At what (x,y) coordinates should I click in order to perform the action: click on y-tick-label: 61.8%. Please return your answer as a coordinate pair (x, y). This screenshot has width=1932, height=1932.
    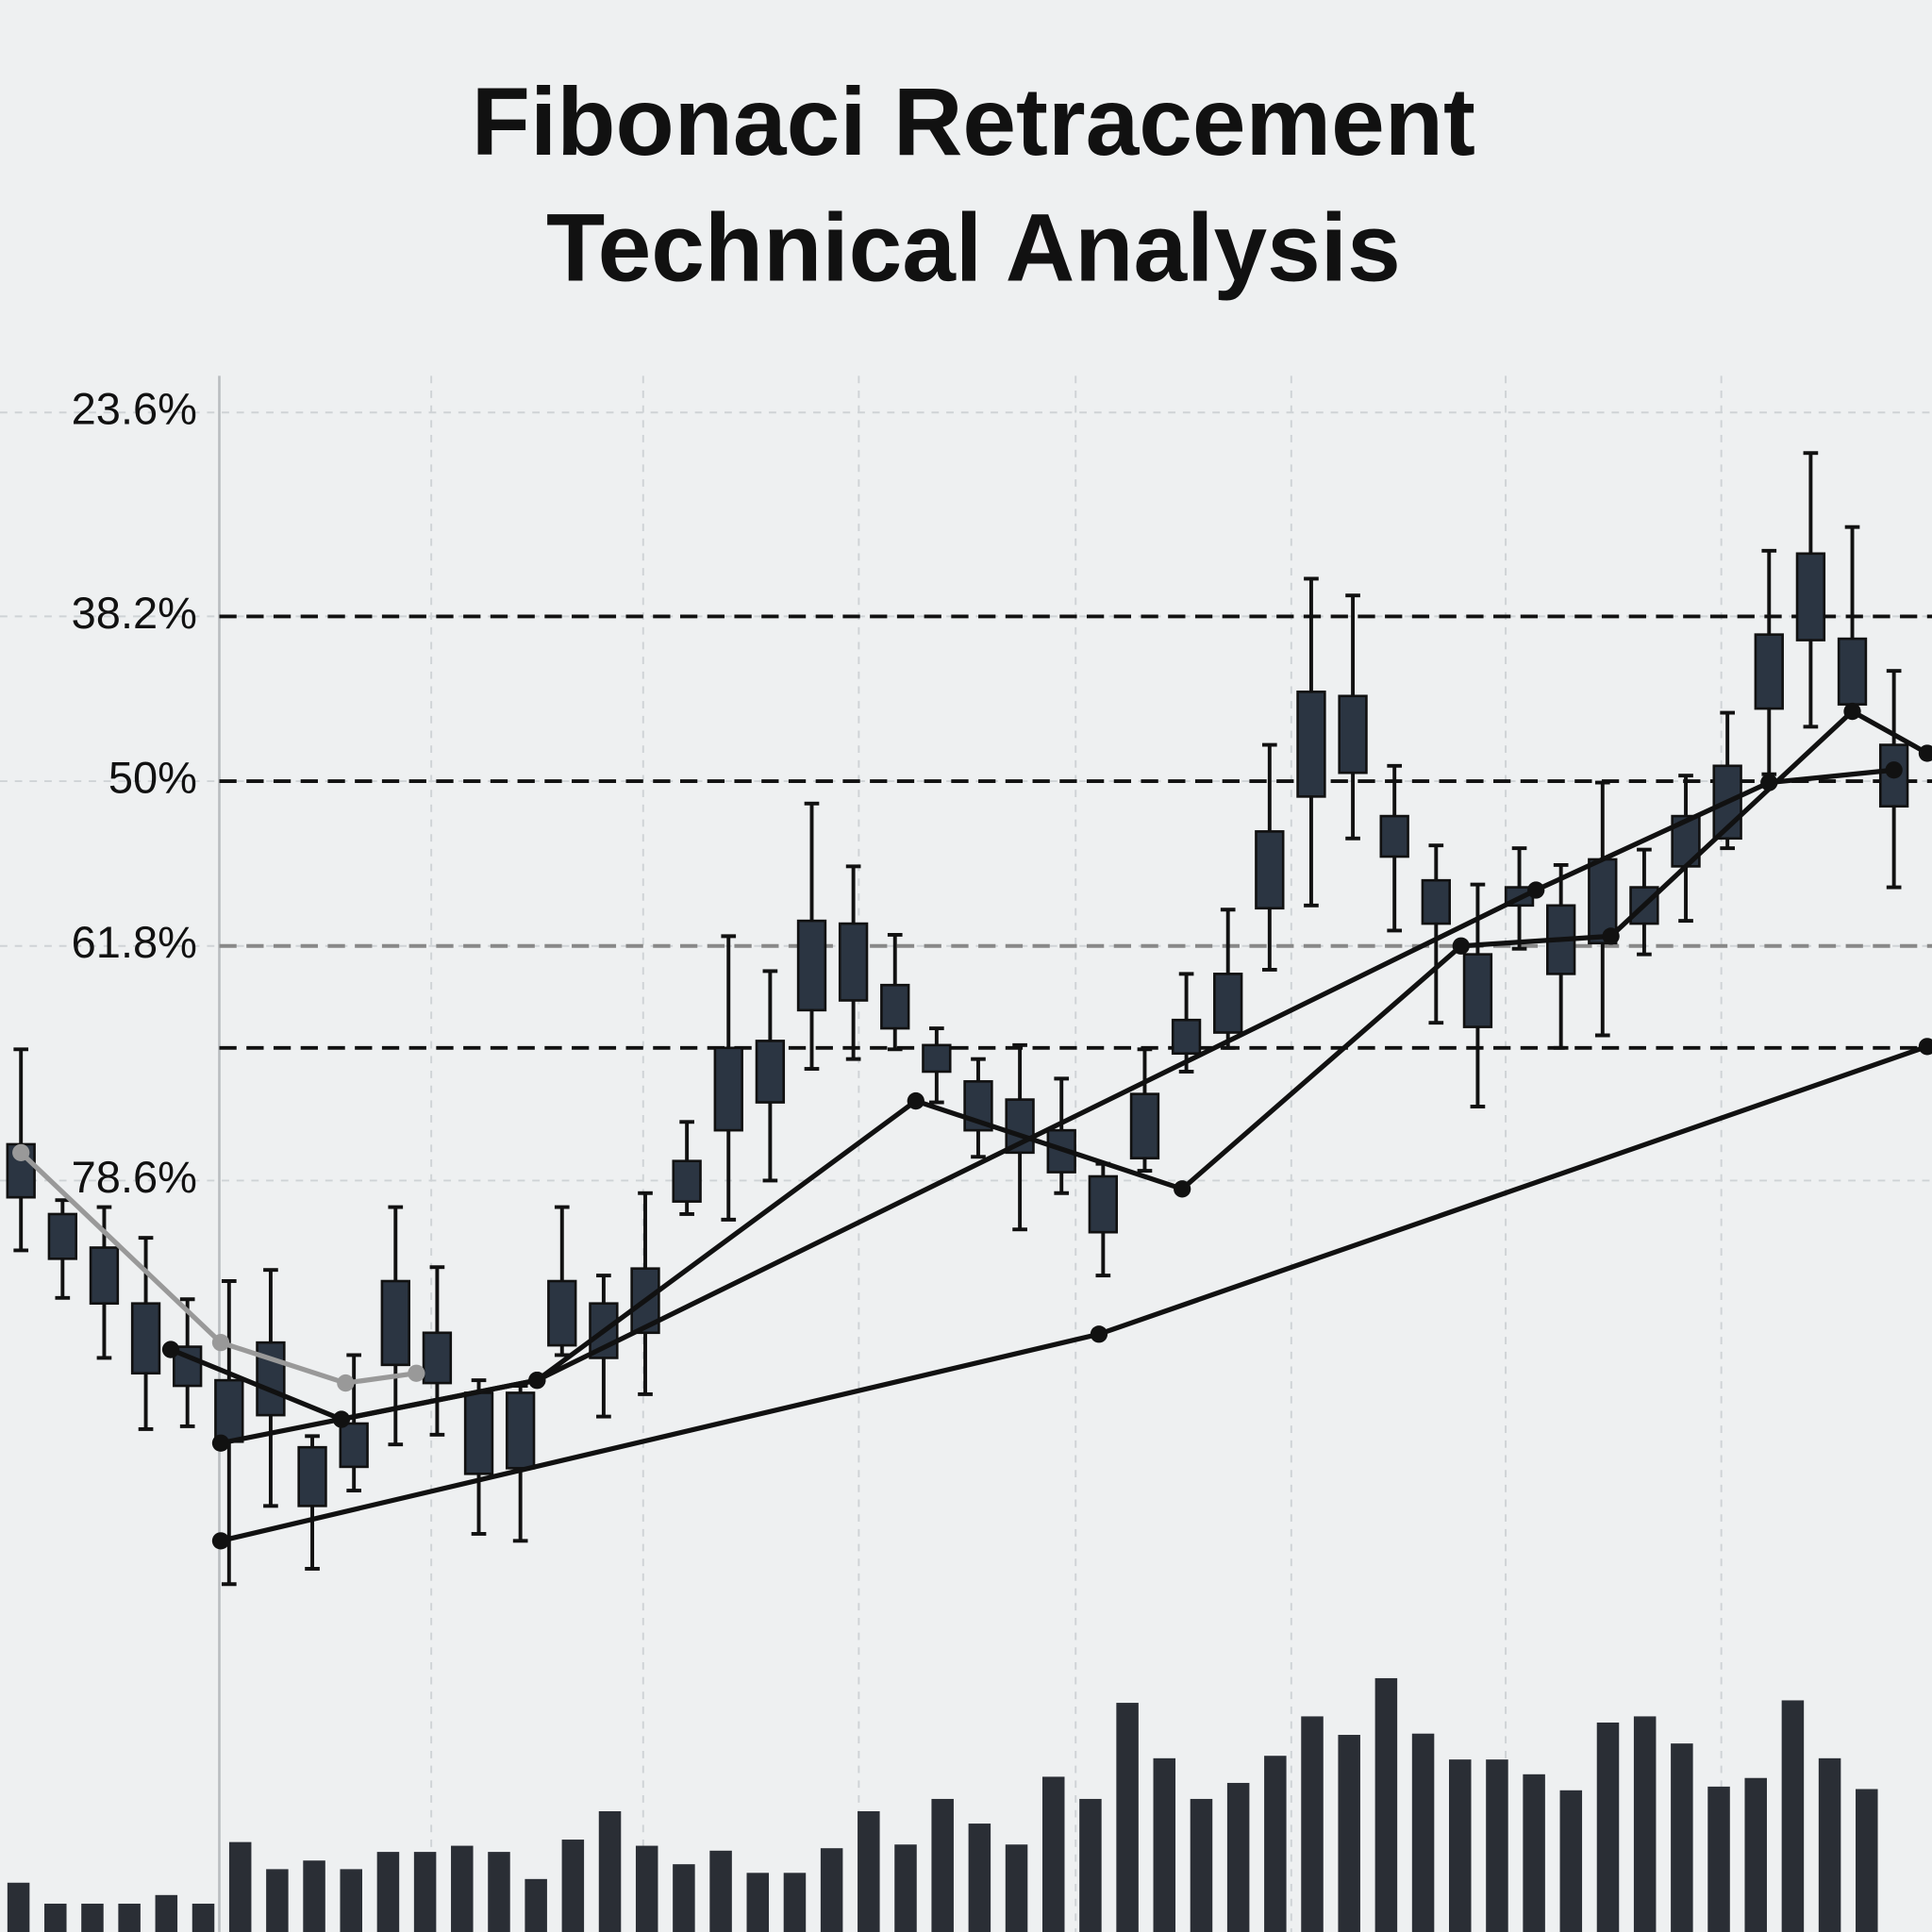
    Looking at the image, I should click on (134, 942).